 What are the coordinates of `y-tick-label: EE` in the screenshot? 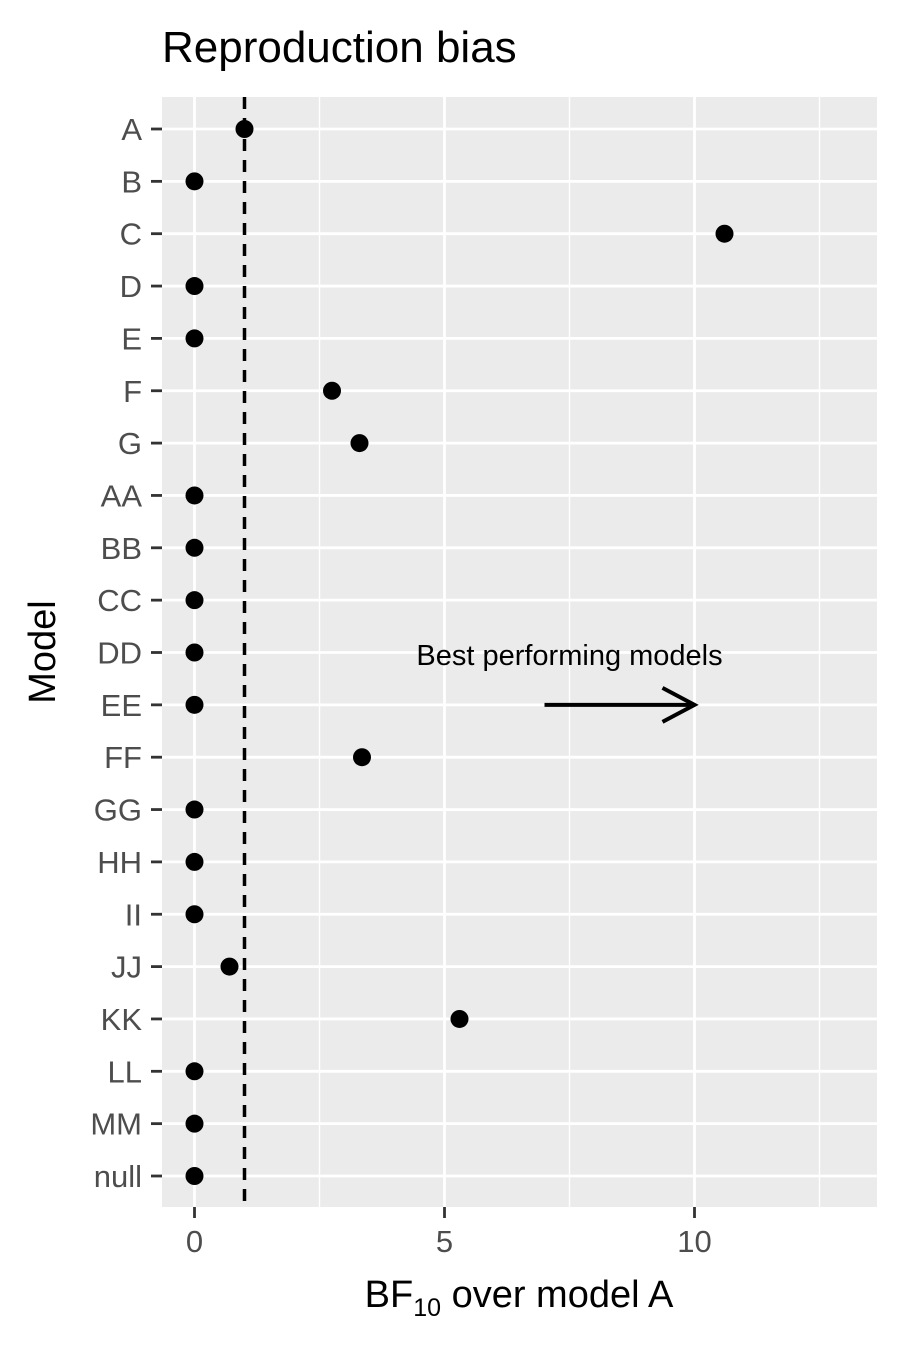 It's located at (121, 705).